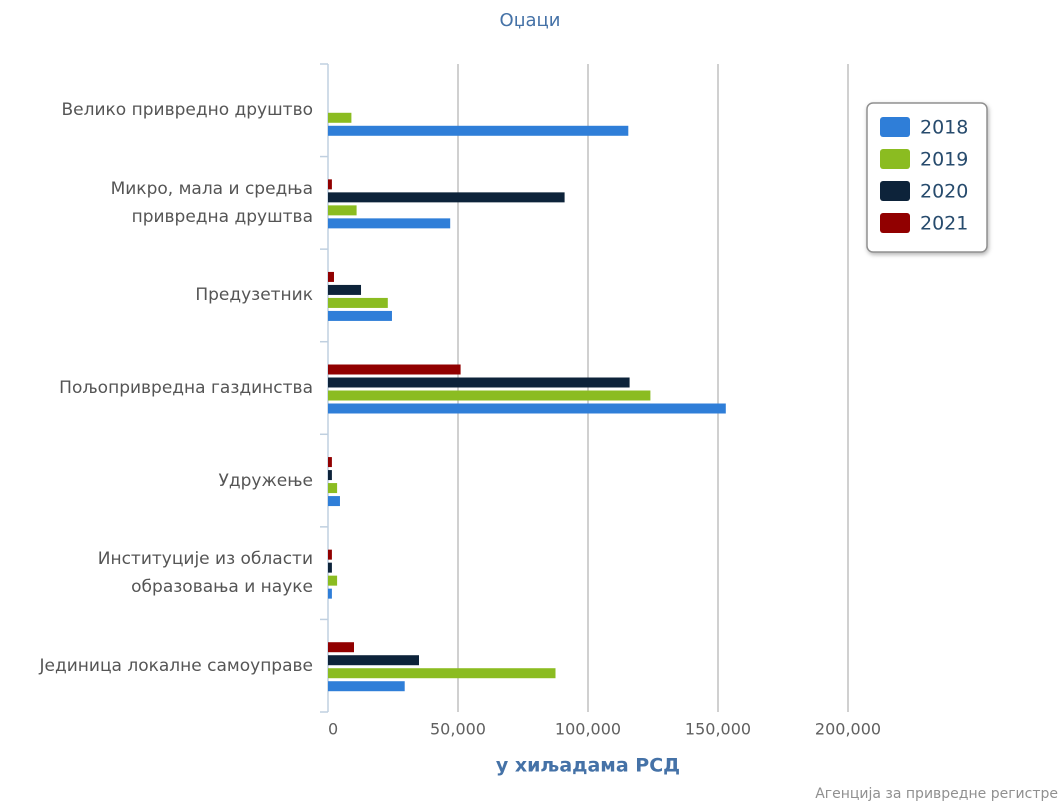 This screenshot has height=805, width=1062. What do you see at coordinates (944, 160) in the screenshot?
I see `legend-label: 2019` at bounding box center [944, 160].